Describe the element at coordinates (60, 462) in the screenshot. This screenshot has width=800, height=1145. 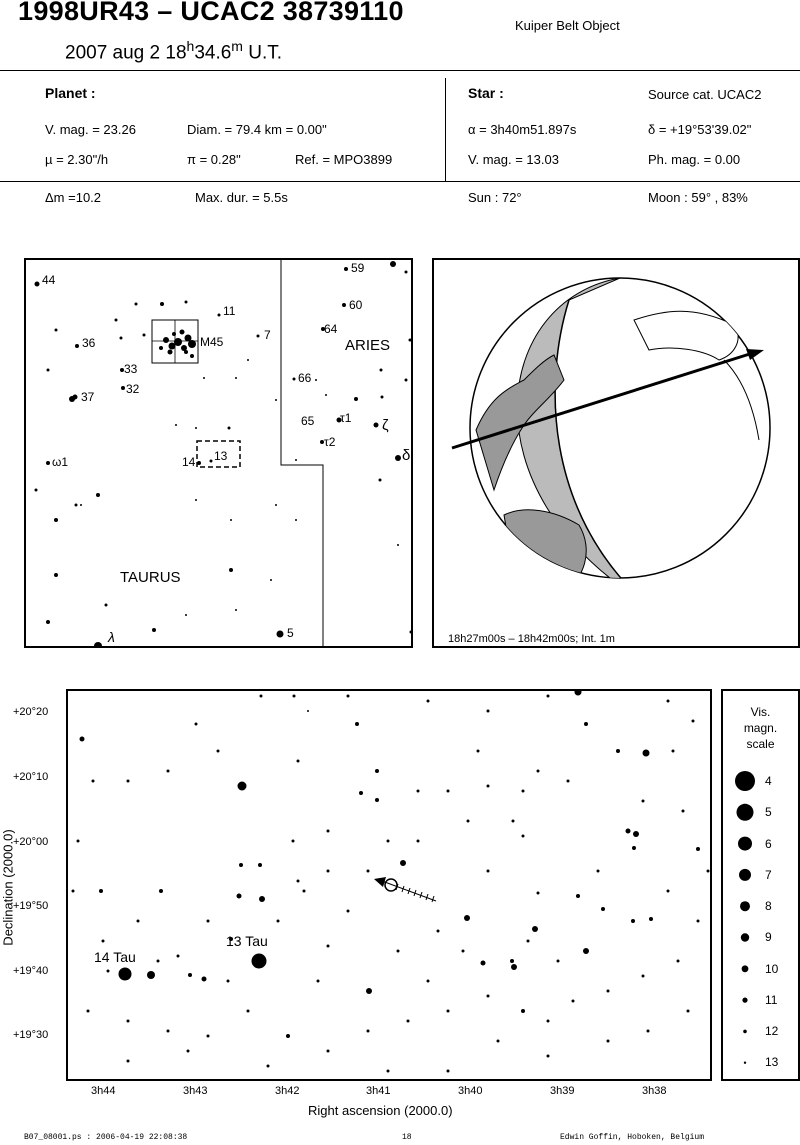
I see `finder-label-omega1: ω1` at that location.